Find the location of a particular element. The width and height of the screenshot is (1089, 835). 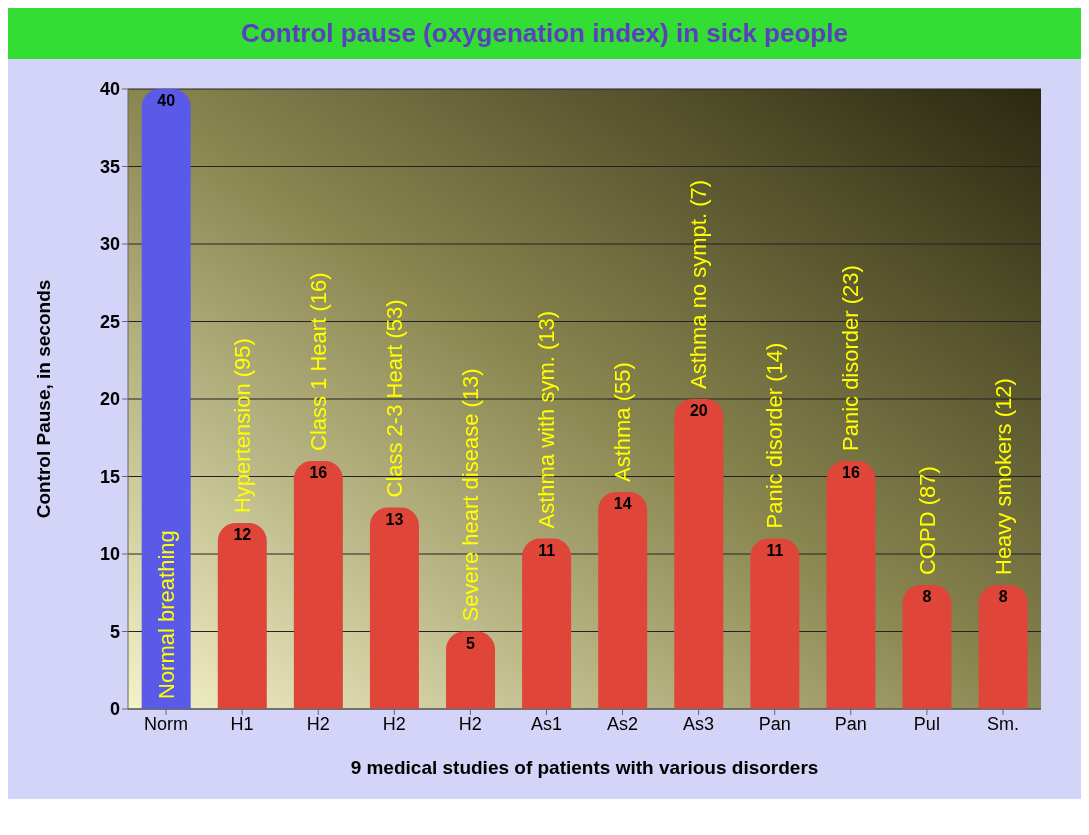

annotation: Asthma no sympt. (7) is located at coordinates (699, 284).